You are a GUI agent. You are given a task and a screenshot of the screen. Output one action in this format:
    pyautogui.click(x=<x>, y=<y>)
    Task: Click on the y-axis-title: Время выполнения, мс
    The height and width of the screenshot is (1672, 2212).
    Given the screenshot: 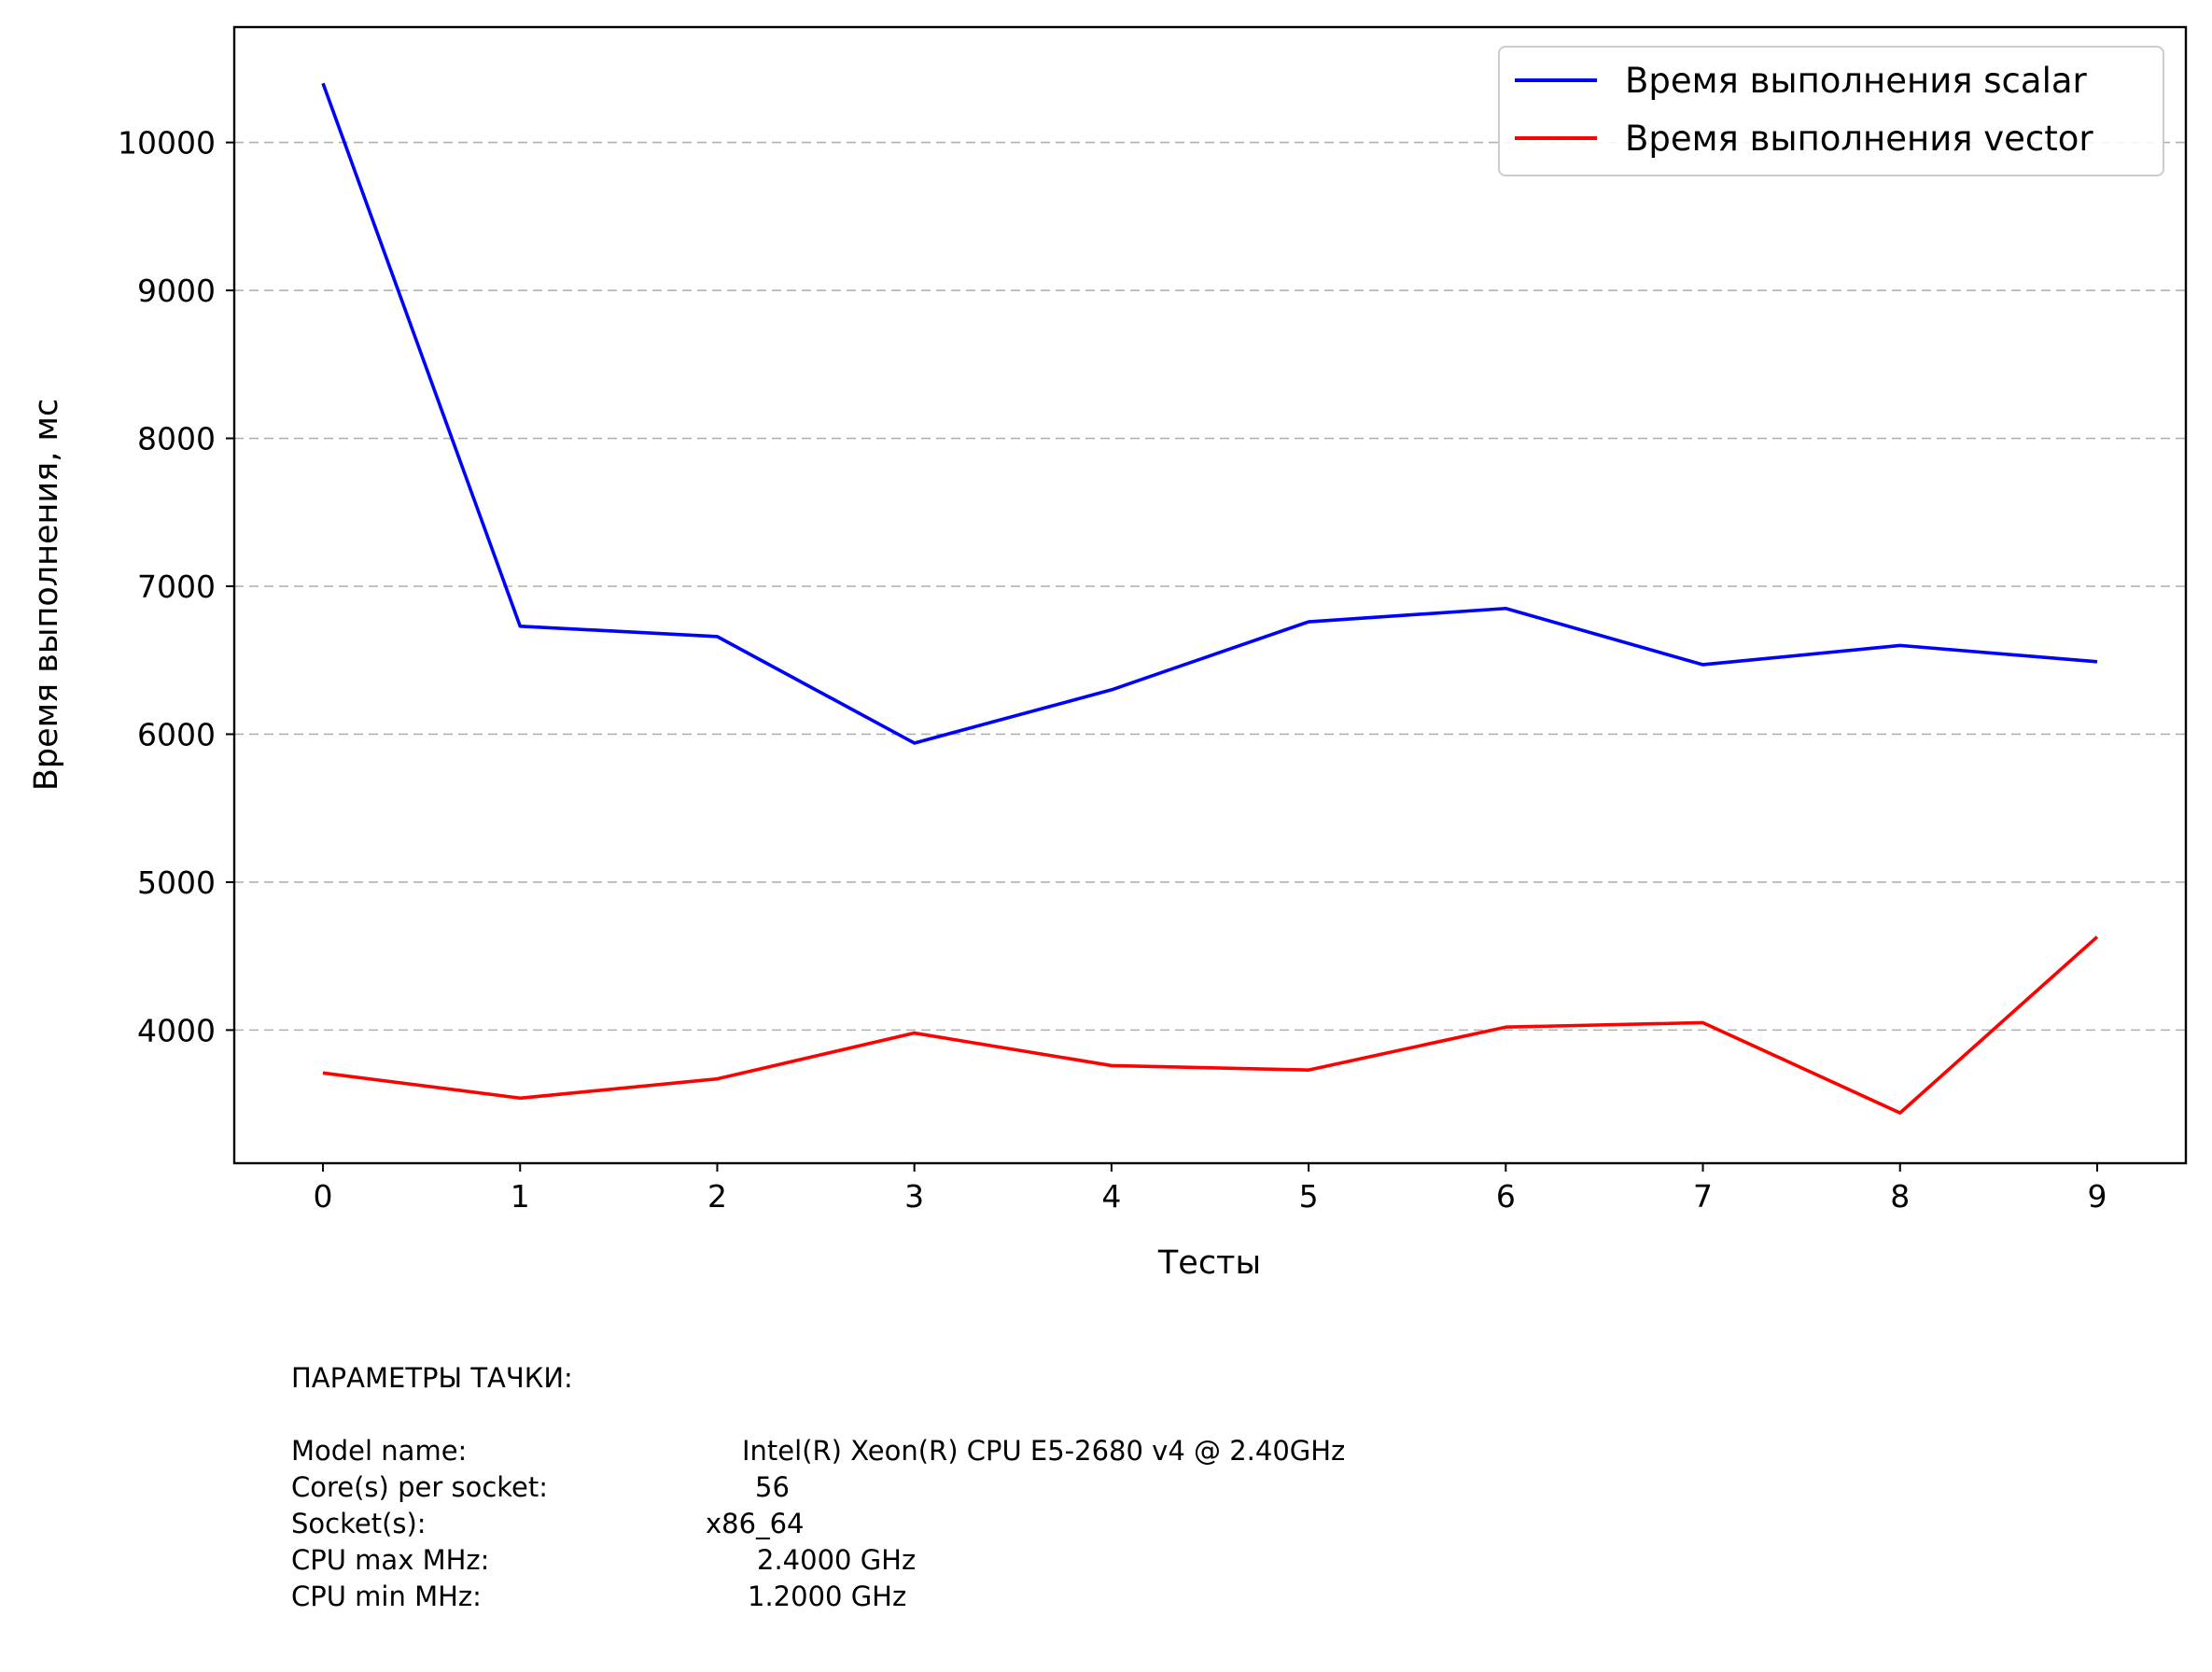 What is the action you would take?
    pyautogui.click(x=46, y=595)
    